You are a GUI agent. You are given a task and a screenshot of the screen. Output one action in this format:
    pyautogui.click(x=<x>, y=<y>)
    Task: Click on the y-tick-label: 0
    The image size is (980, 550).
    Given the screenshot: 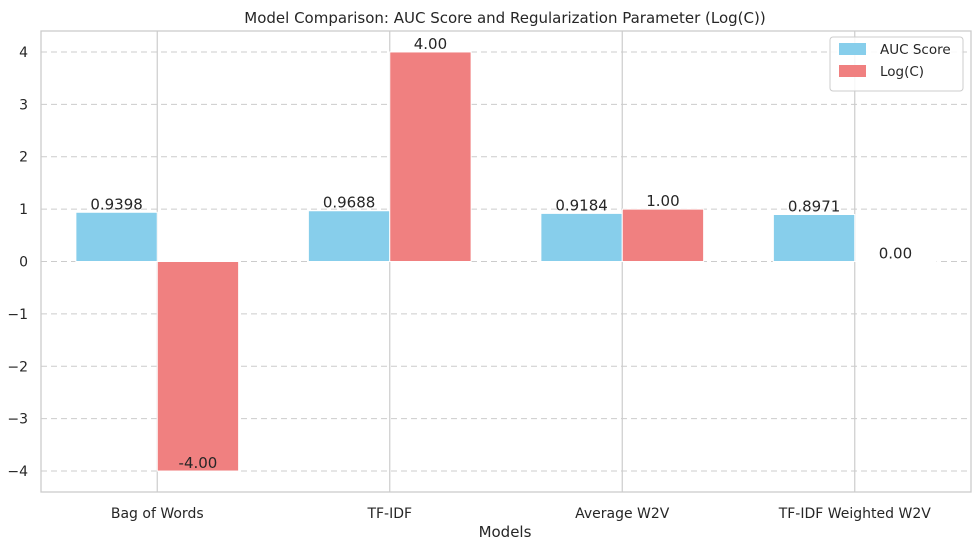 What is the action you would take?
    pyautogui.click(x=23, y=263)
    